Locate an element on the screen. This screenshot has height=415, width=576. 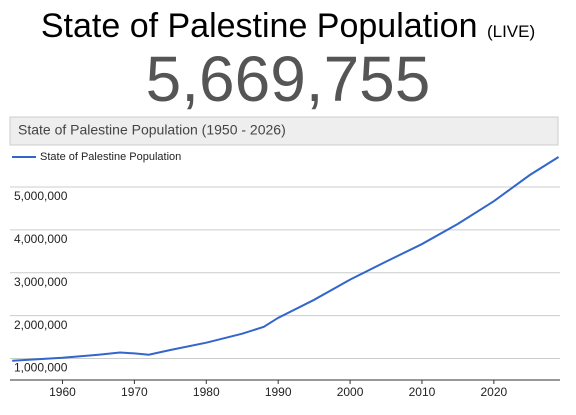
y-tick-label: 1,000,000 is located at coordinates (41, 368).